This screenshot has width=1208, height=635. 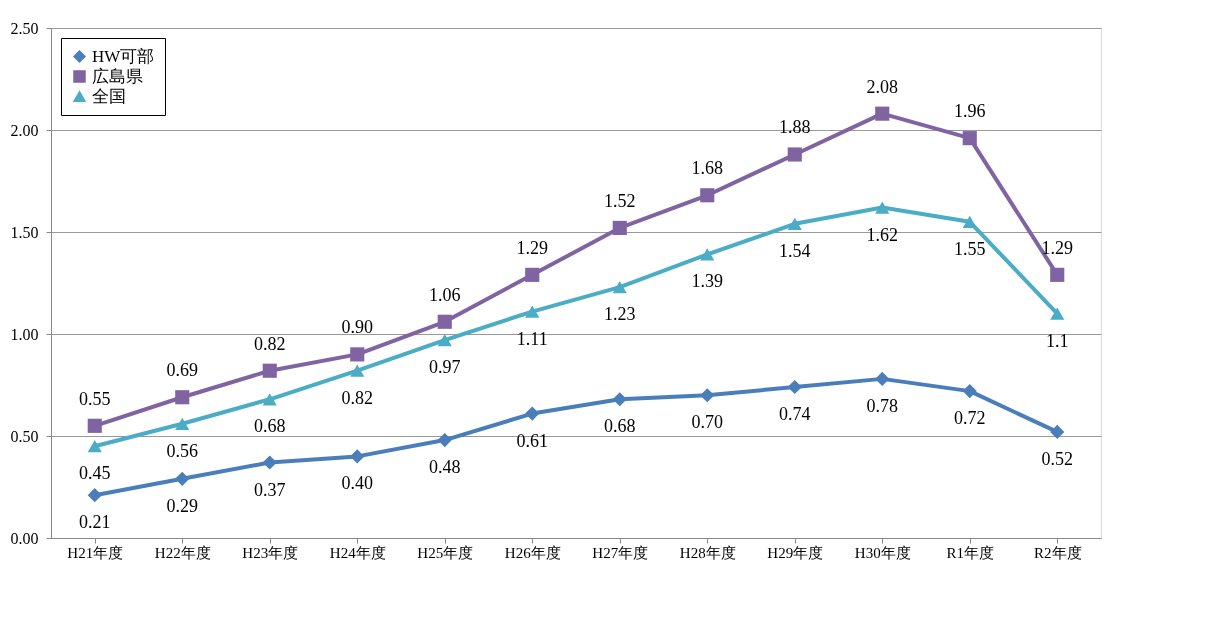 What do you see at coordinates (882, 405) in the screenshot?
I see `data-label: 0.78` at bounding box center [882, 405].